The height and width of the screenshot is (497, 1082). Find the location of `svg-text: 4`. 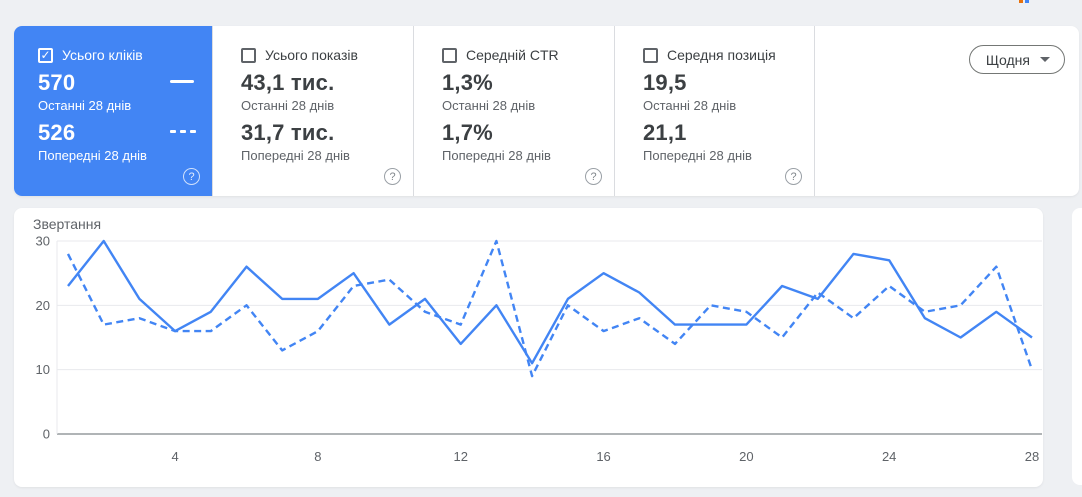

svg-text: 4 is located at coordinates (174, 456).